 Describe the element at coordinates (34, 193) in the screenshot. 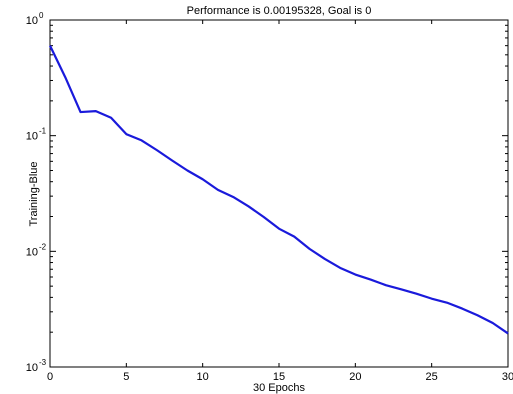

I see `y-axis-label: Training-Blue` at that location.